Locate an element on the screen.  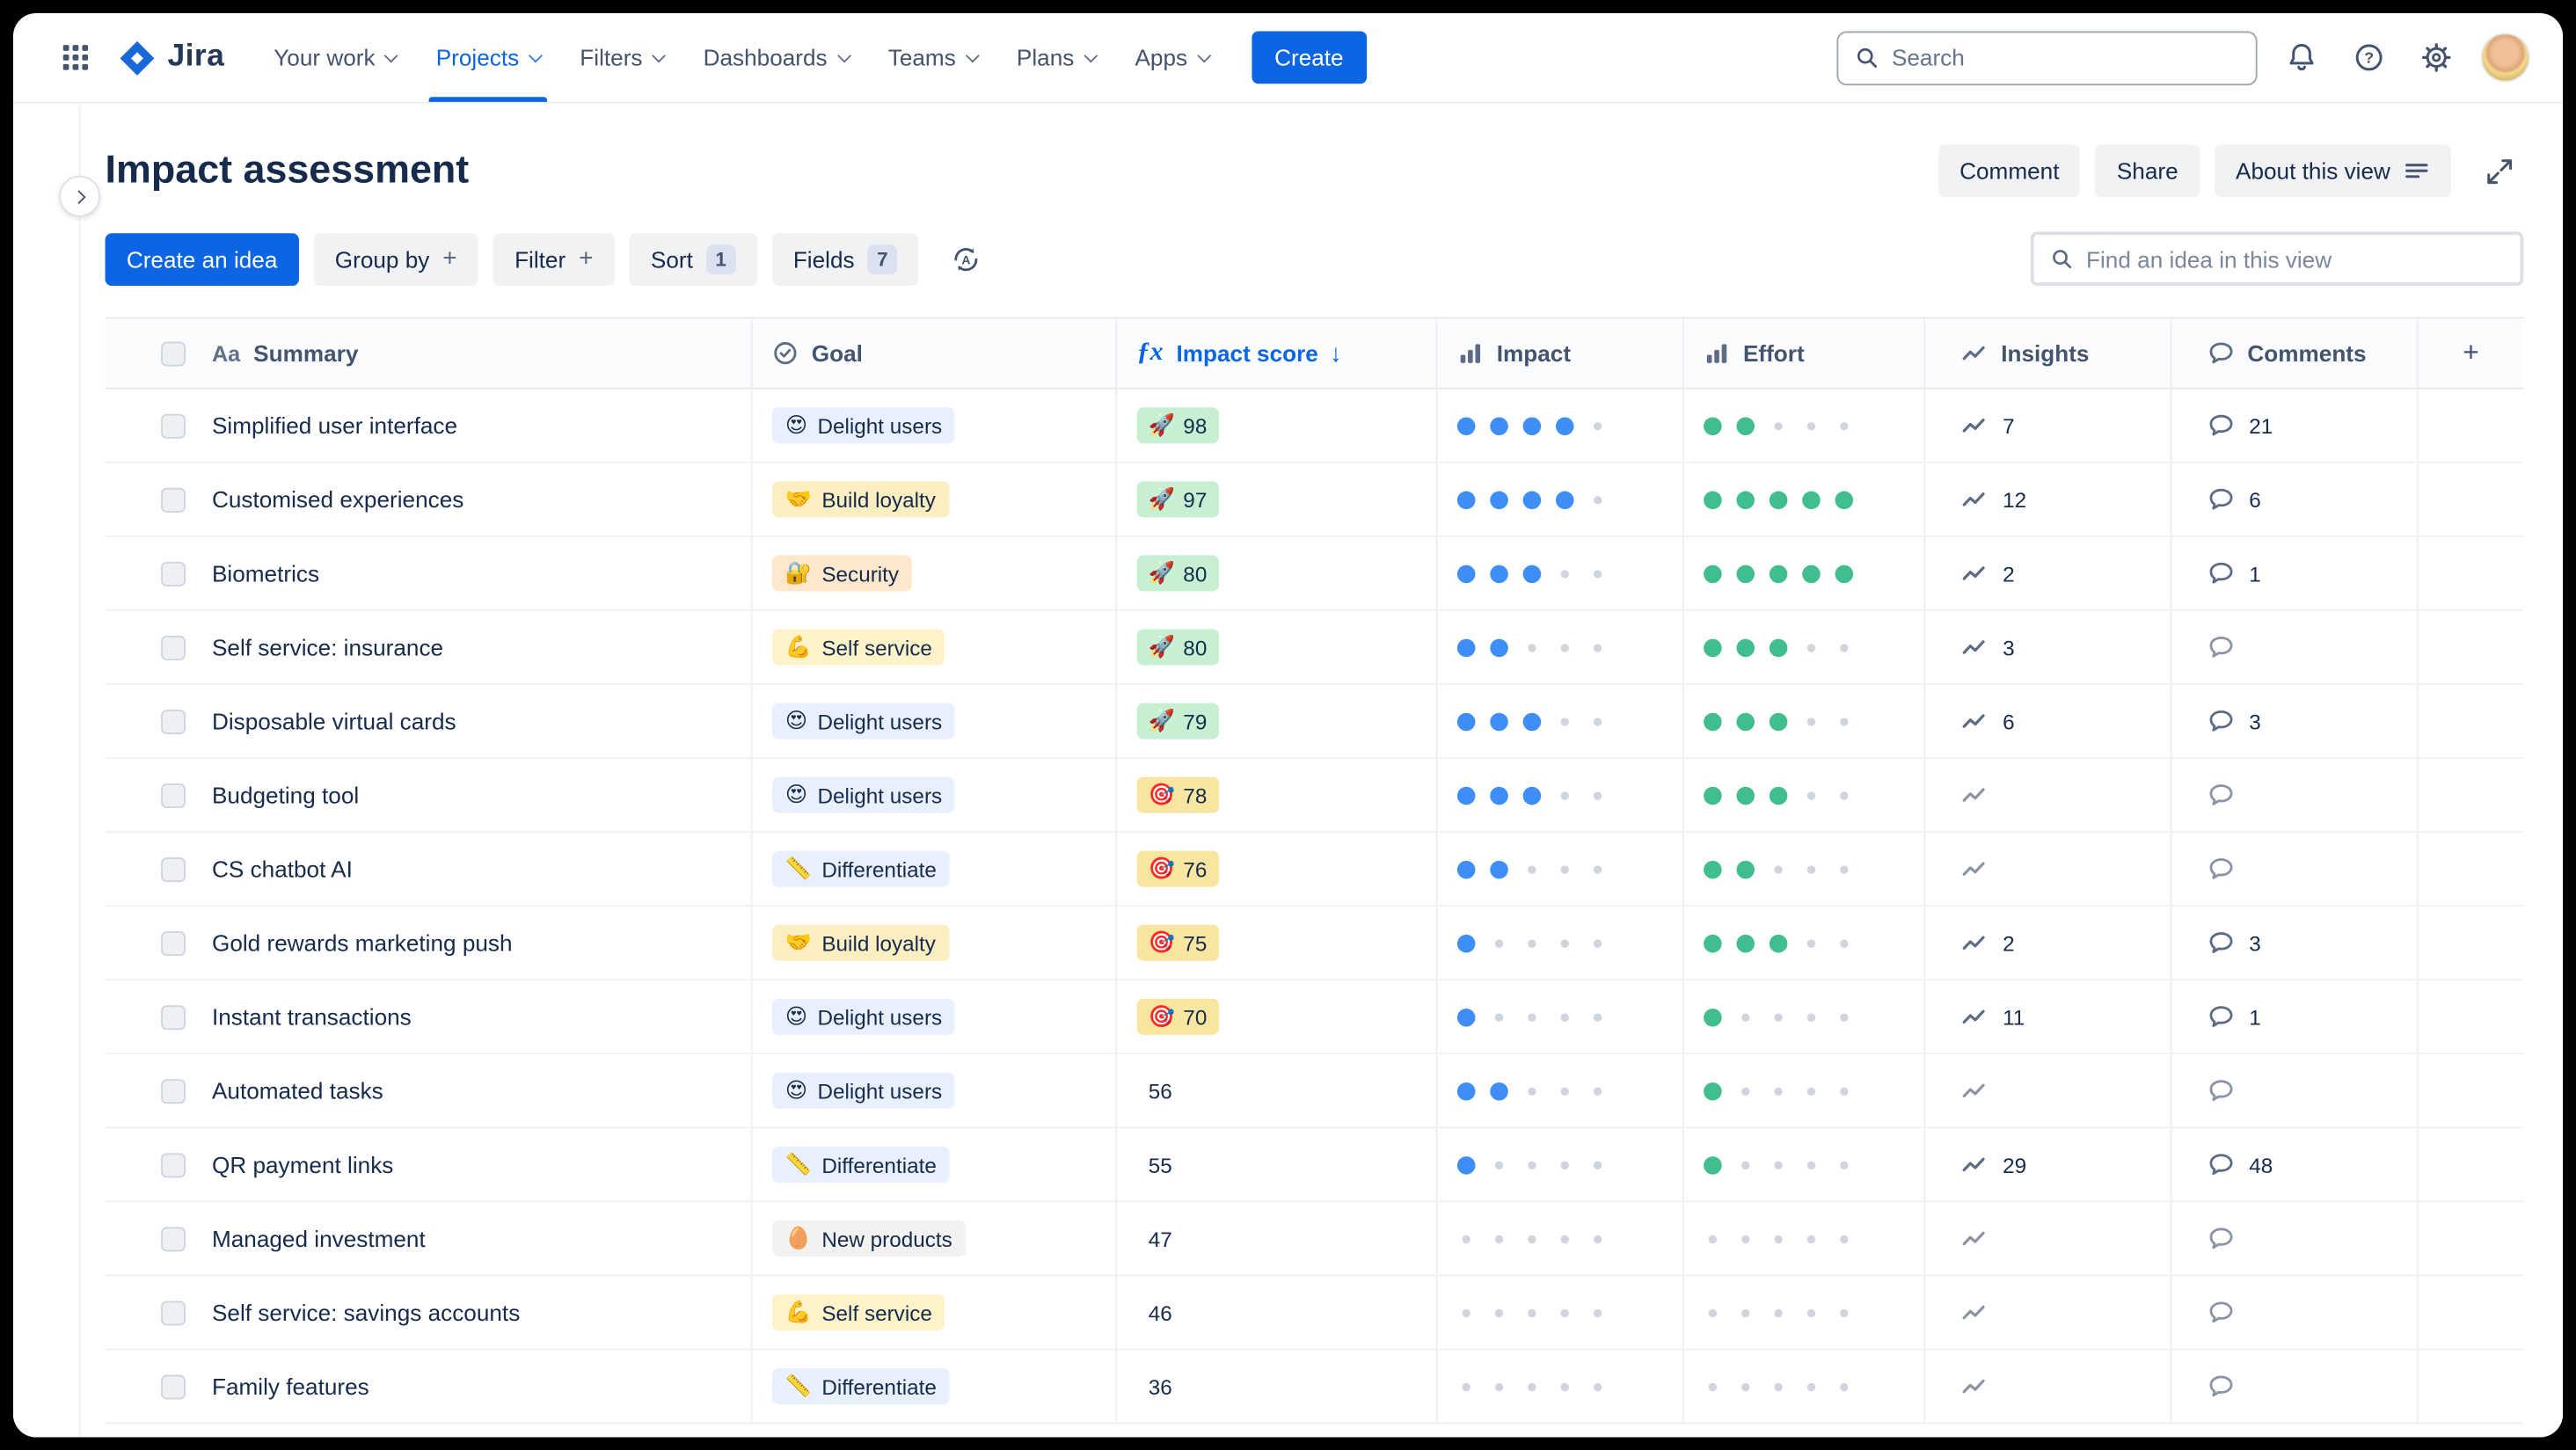
summary-cell: Customised experiences is located at coordinates (429, 499).